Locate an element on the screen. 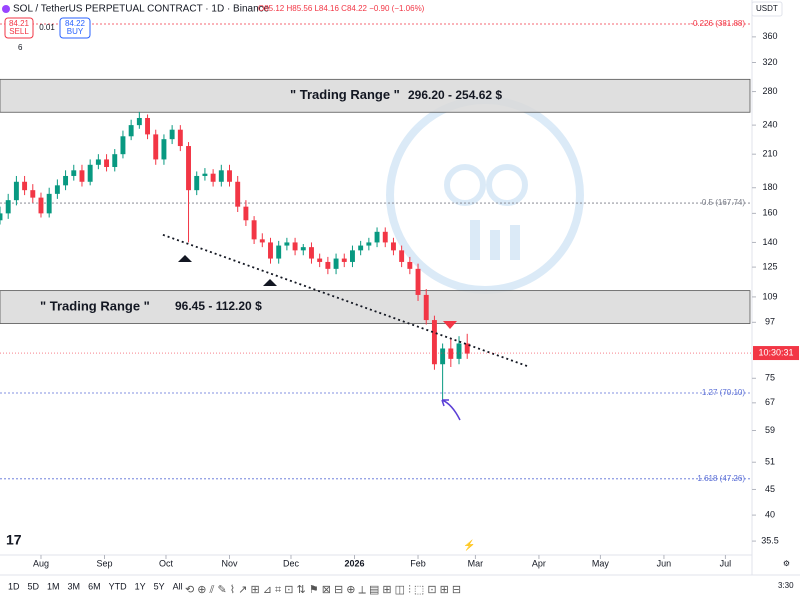 This screenshot has height=600, width=800. currency-box is located at coordinates (767, 9).